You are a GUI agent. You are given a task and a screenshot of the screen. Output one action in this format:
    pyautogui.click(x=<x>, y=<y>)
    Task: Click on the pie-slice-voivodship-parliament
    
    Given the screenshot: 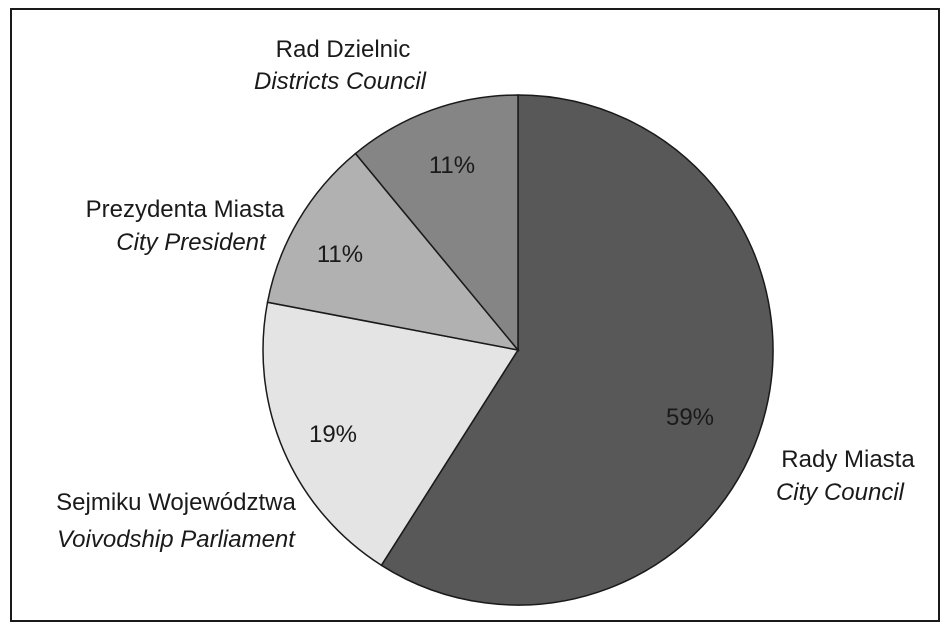 What is the action you would take?
    pyautogui.click(x=391, y=434)
    